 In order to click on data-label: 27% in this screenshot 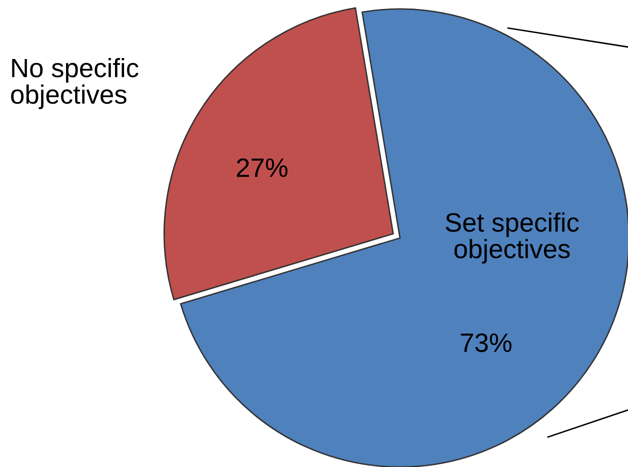, I will do `click(262, 167)`.